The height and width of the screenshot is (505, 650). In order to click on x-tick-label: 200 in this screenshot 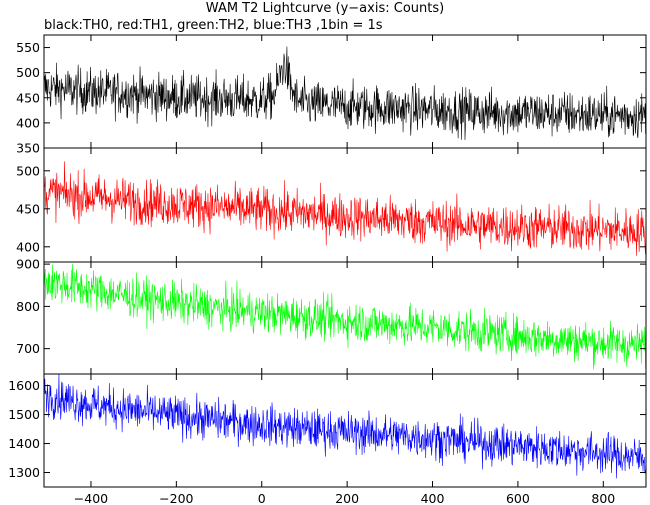, I will do `click(347, 498)`.